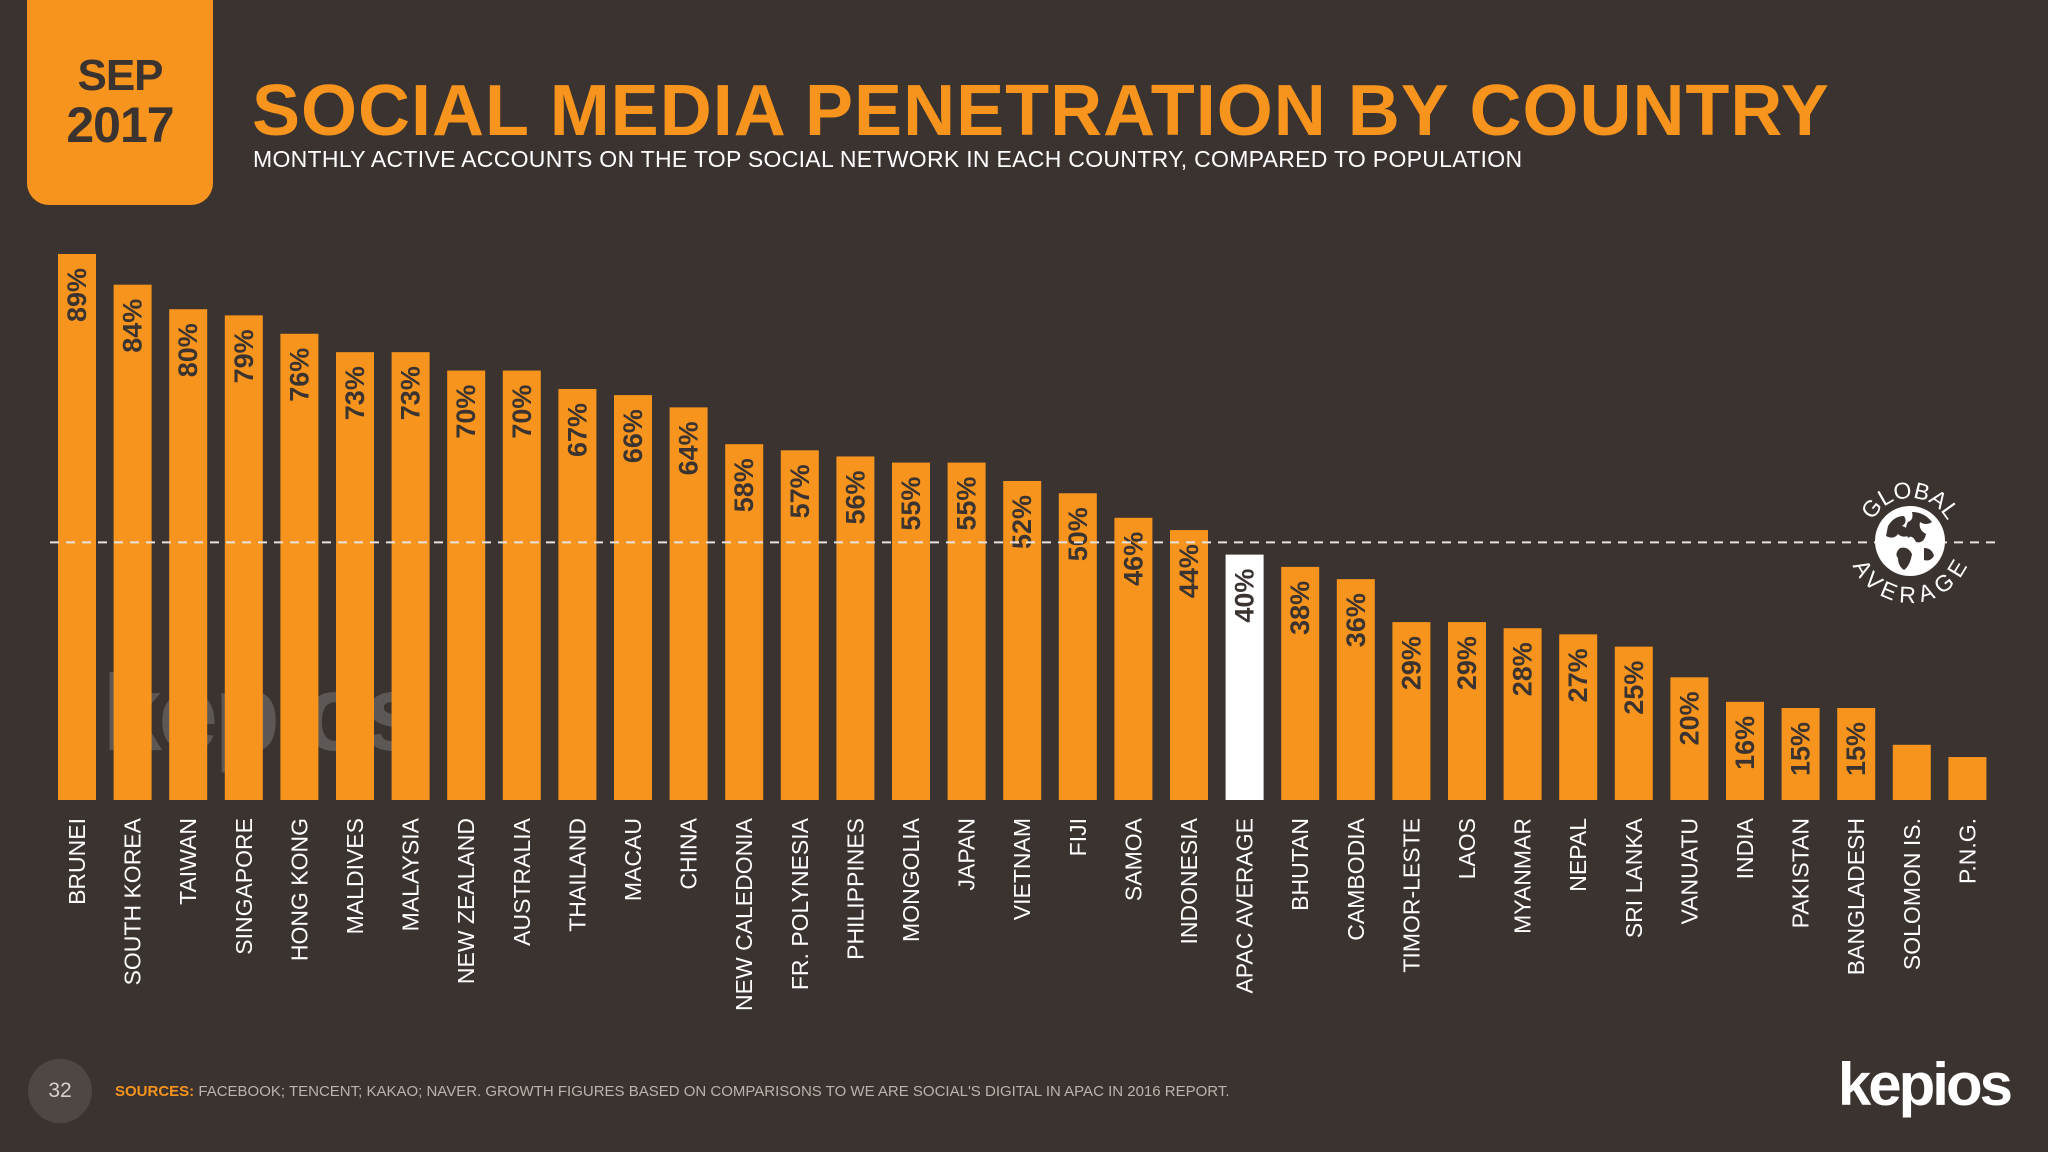  Describe the element at coordinates (1078, 837) in the screenshot. I see `category-label: FIJI` at that location.